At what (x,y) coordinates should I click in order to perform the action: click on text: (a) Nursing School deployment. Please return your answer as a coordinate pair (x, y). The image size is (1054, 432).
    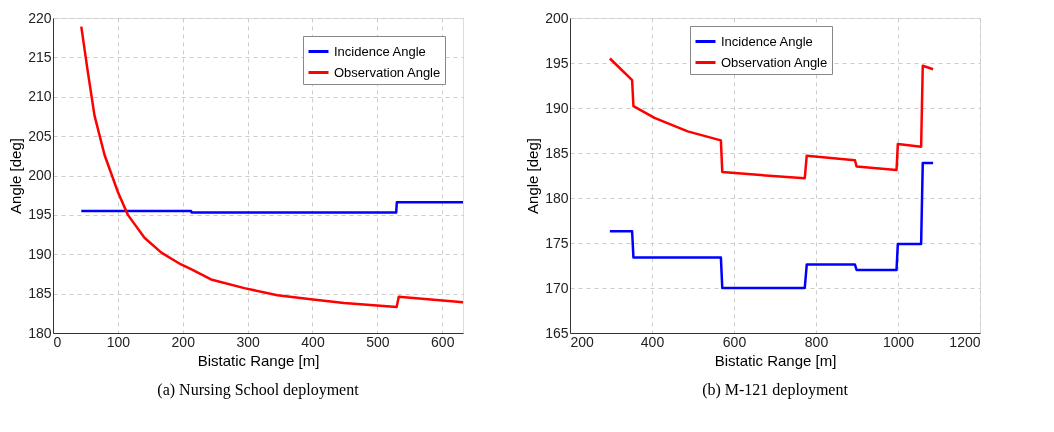
    Looking at the image, I should click on (258, 390).